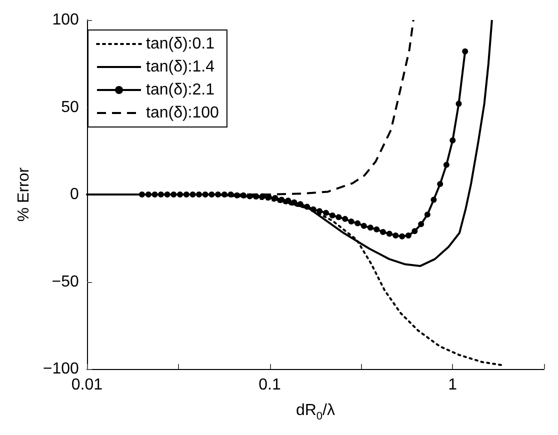  What do you see at coordinates (70, 107) in the screenshot?
I see `y-tick-label: 50` at bounding box center [70, 107].